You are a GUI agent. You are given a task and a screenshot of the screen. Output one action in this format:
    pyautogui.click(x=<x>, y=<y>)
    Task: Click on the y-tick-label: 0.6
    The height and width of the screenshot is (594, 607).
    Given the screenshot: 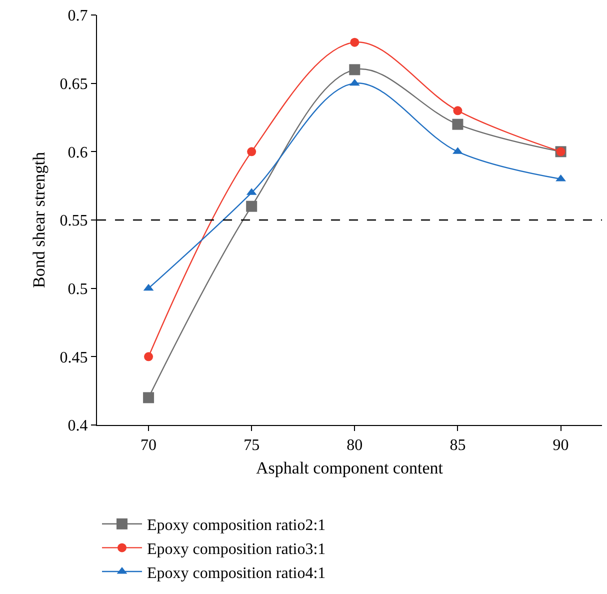 What is the action you would take?
    pyautogui.click(x=78, y=153)
    